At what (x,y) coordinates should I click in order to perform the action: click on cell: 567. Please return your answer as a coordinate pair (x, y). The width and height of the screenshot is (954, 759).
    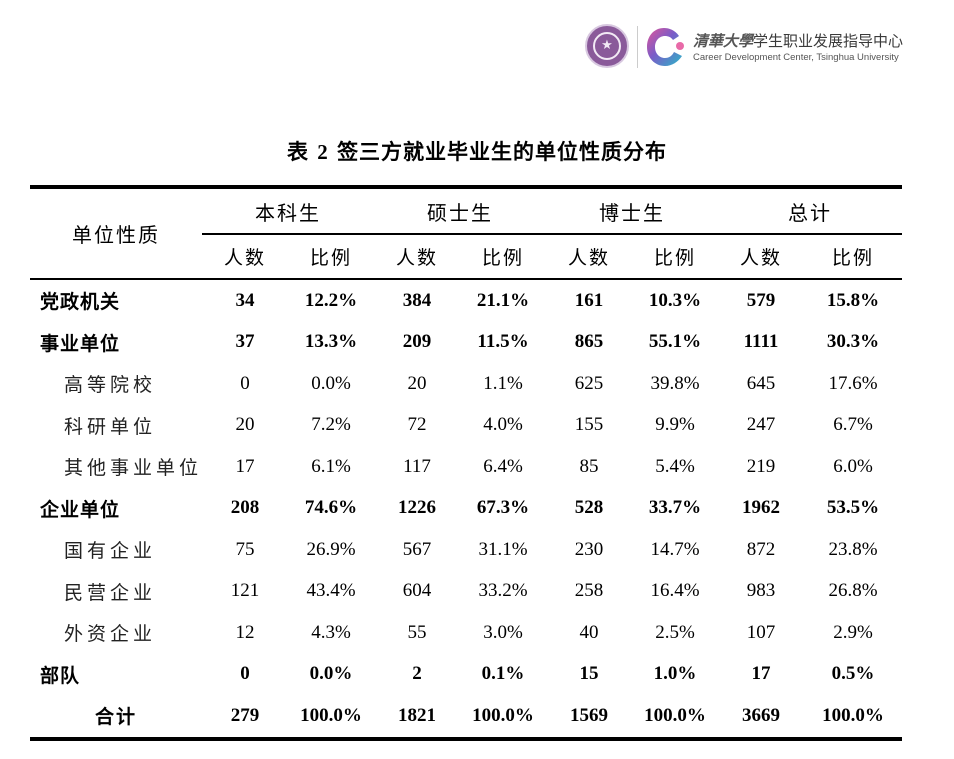
    Looking at the image, I should click on (417, 549).